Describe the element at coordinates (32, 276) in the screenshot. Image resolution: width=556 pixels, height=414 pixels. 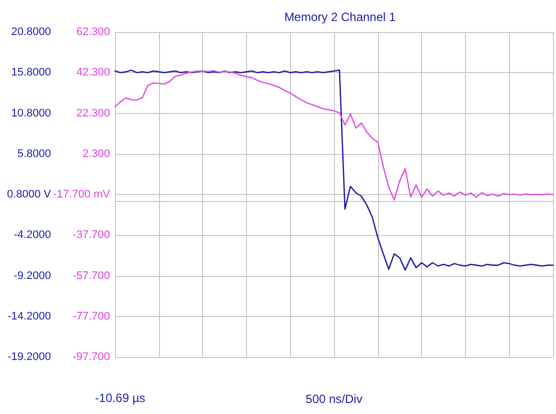
I see `y-tick-label: -9.2000` at that location.